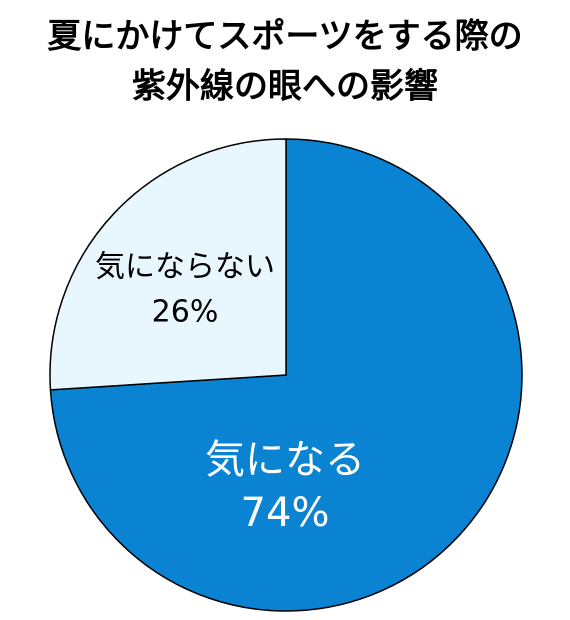 The height and width of the screenshot is (620, 570). Describe the element at coordinates (284, 37) in the screenshot. I see `chart-title: 夏にかけてスポーツをする際の` at that location.